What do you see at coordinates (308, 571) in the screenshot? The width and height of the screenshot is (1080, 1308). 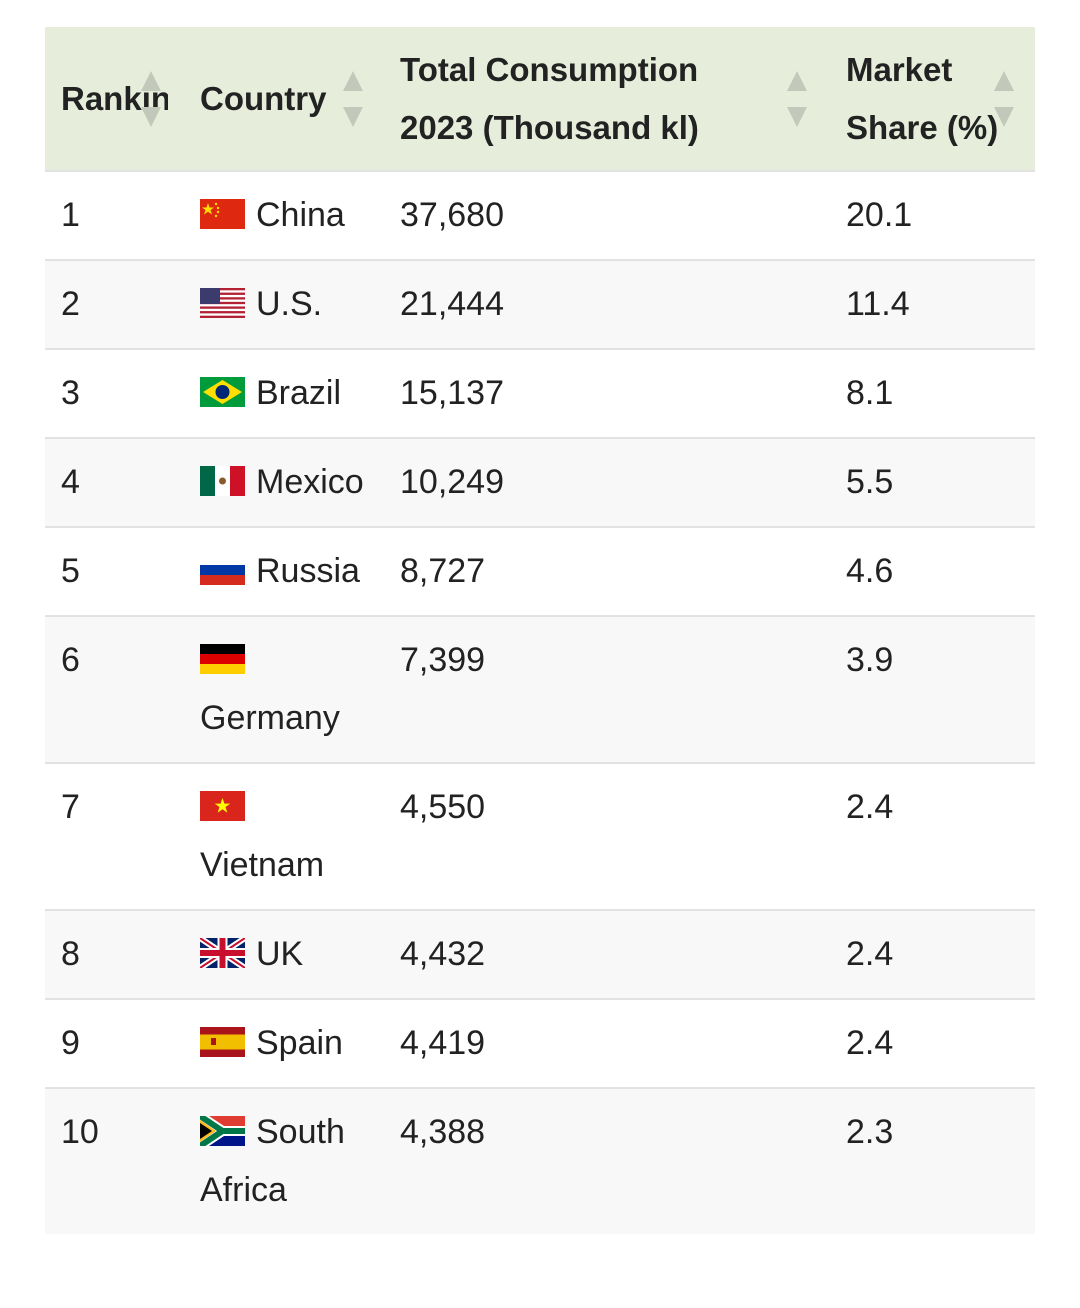 I see `country-name: Russia` at bounding box center [308, 571].